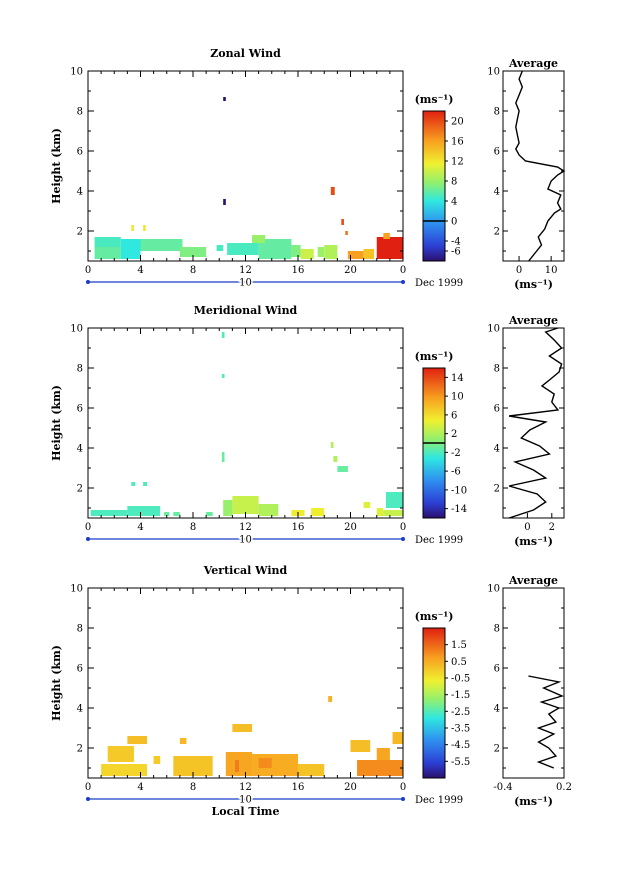 Image resolution: width=620 pixels, height=873 pixels. What do you see at coordinates (454, 222) in the screenshot?
I see `colorbar-tick-label: 0` at bounding box center [454, 222].